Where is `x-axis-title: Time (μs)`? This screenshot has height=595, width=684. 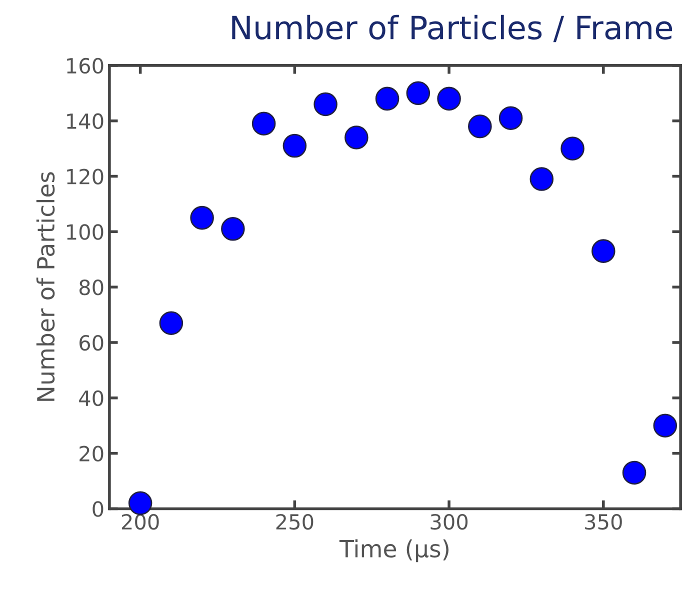 x-axis-title: Time (μs) is located at coordinates (393, 550).